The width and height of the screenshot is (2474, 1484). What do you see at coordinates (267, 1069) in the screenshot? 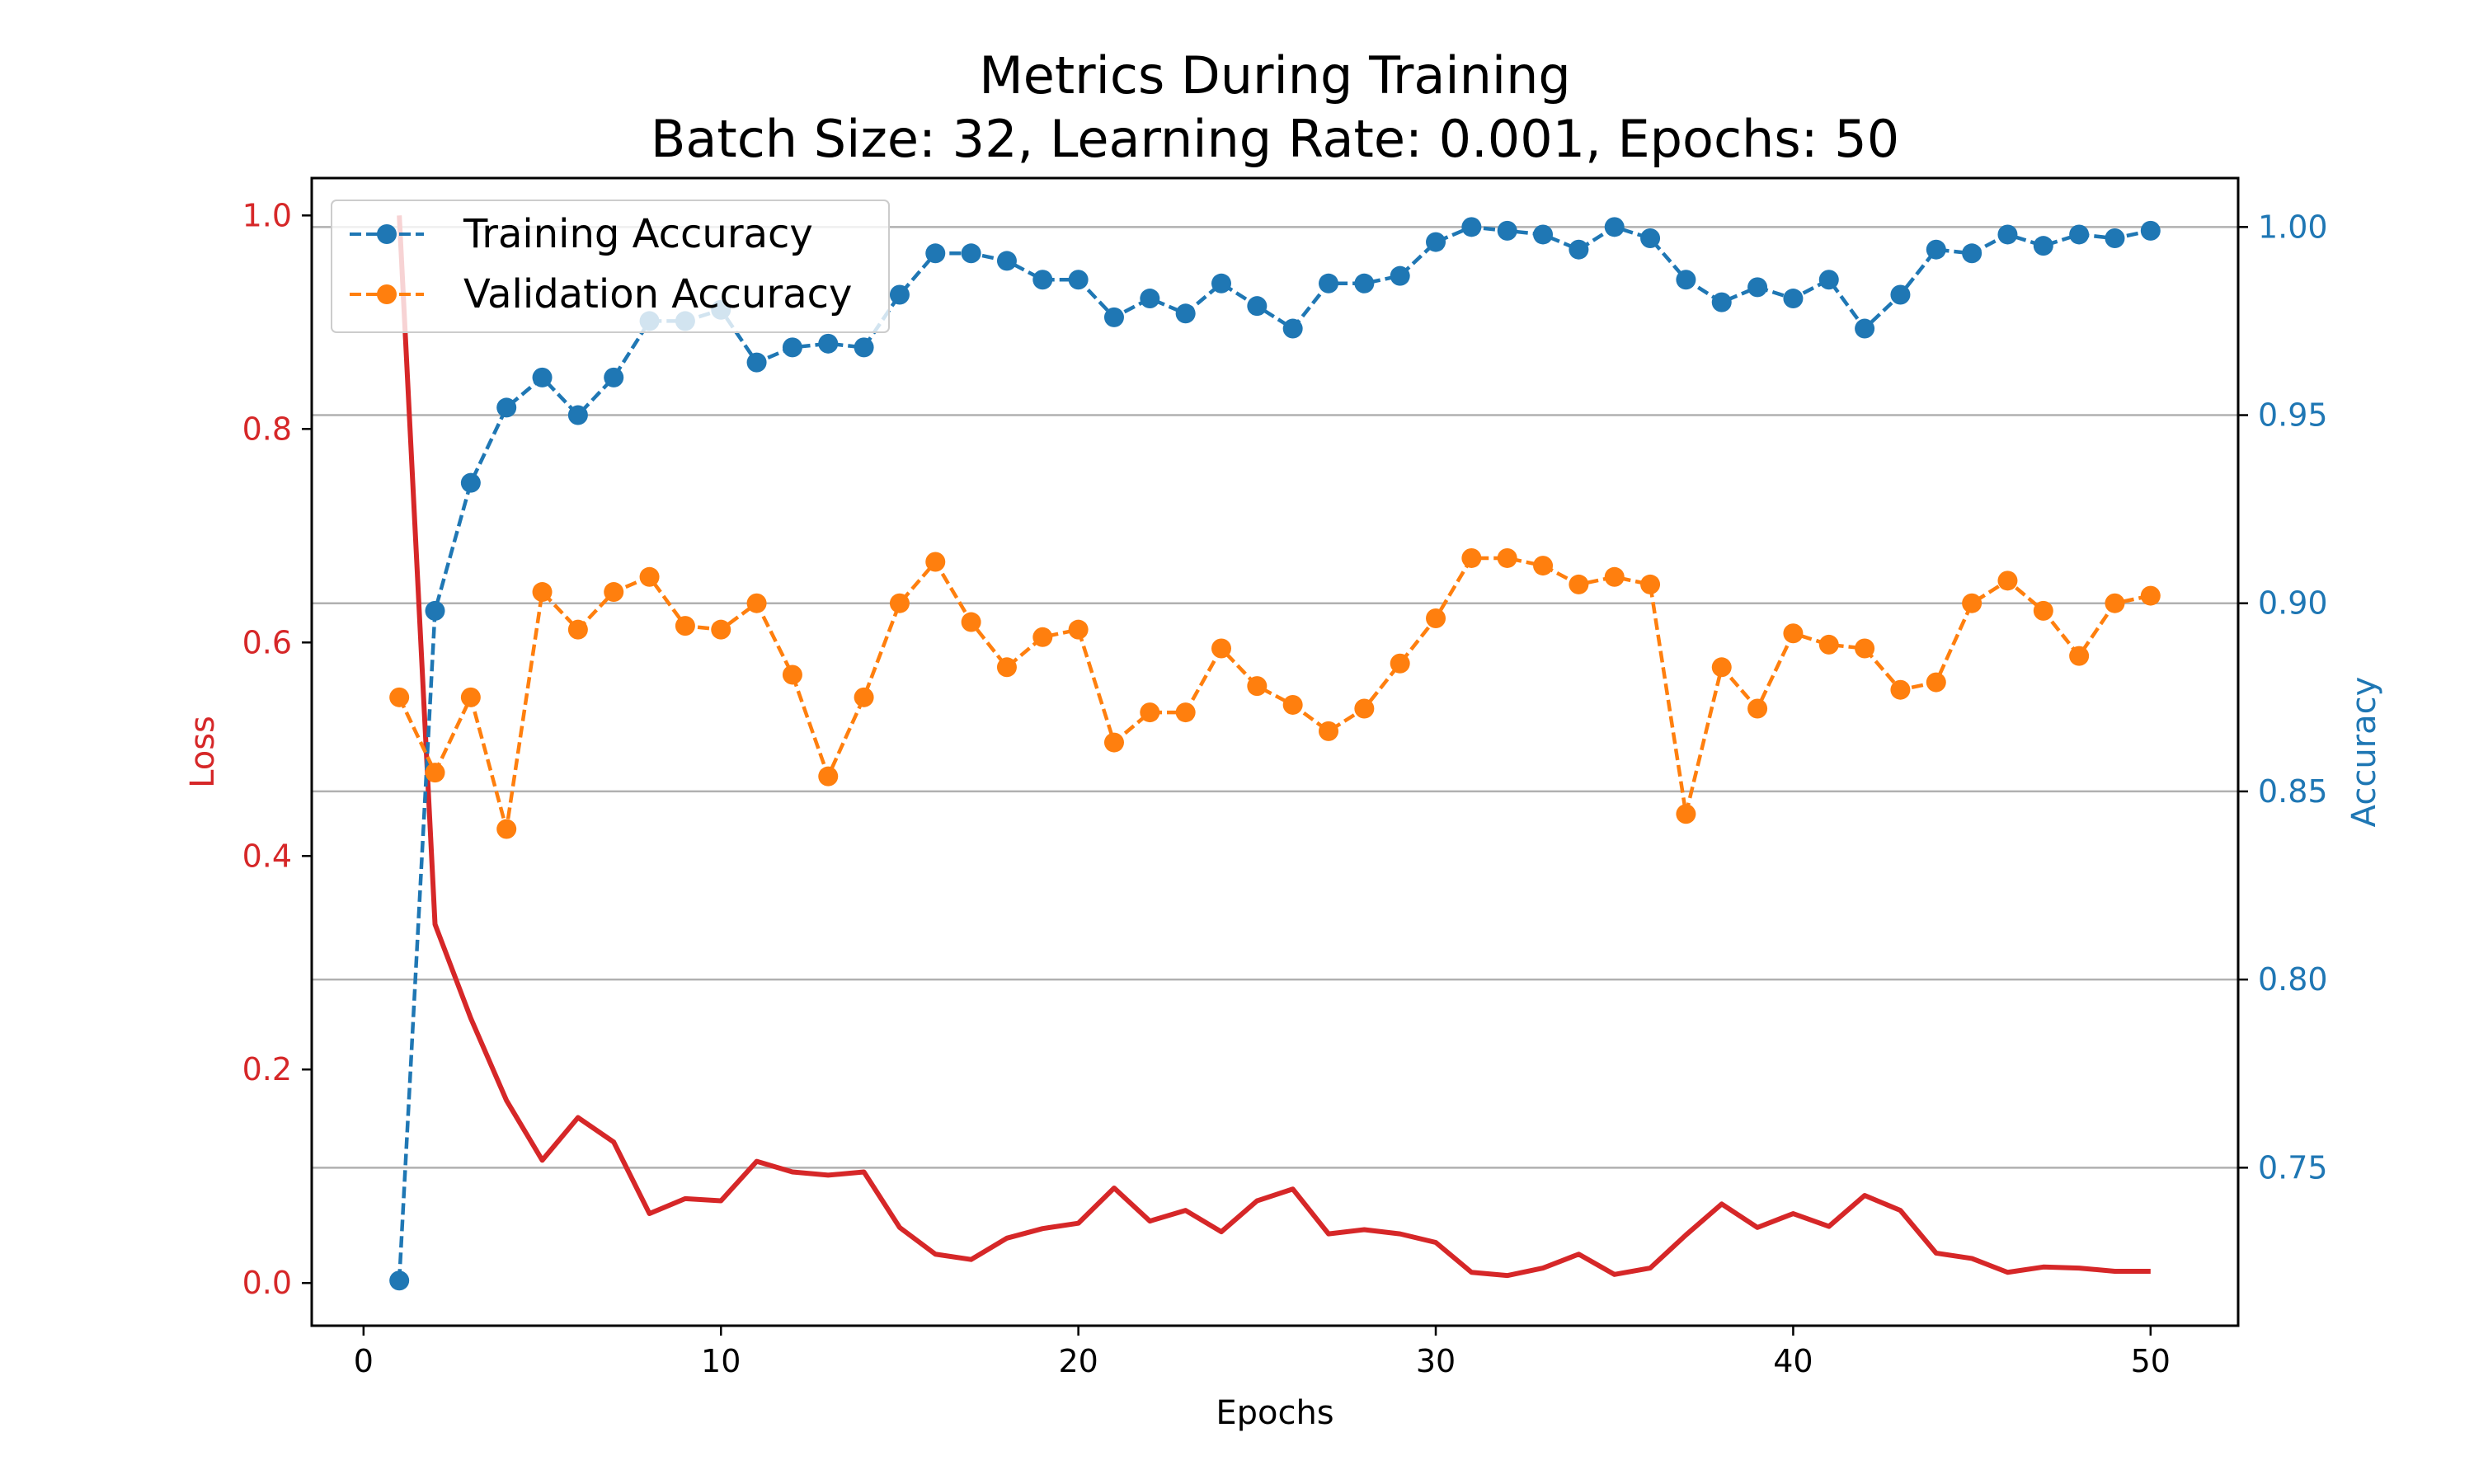
I see `left-tick-label: 0.2` at bounding box center [267, 1069].